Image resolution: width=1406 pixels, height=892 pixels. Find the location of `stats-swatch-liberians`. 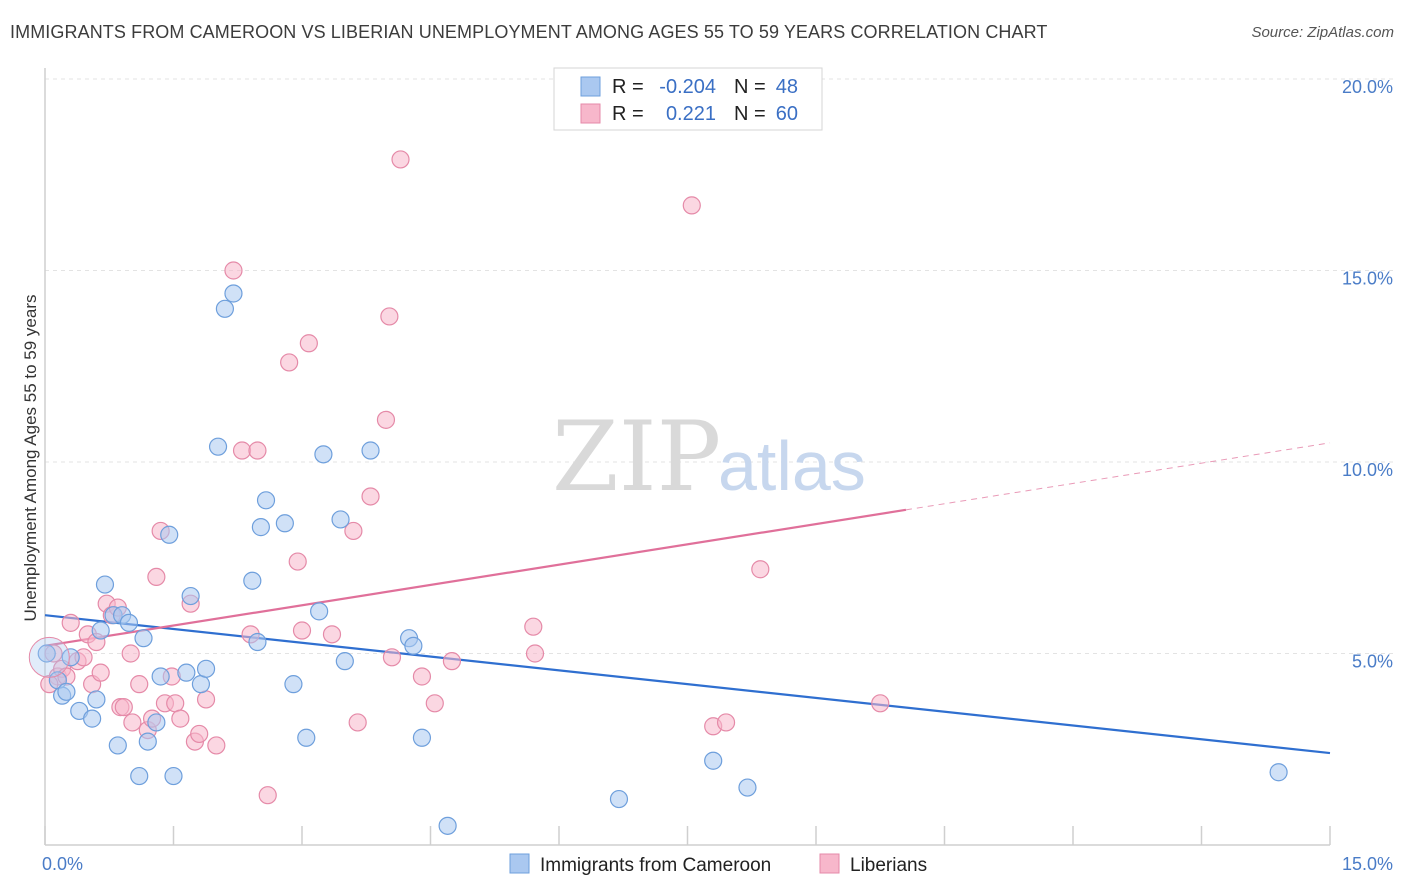

stats-swatch-liberians is located at coordinates (590, 113).